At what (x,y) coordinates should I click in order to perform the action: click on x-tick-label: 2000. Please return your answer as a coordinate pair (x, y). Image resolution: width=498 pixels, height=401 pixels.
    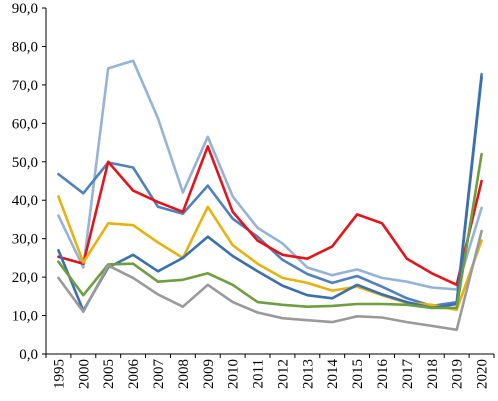
    Looking at the image, I should click on (84, 374).